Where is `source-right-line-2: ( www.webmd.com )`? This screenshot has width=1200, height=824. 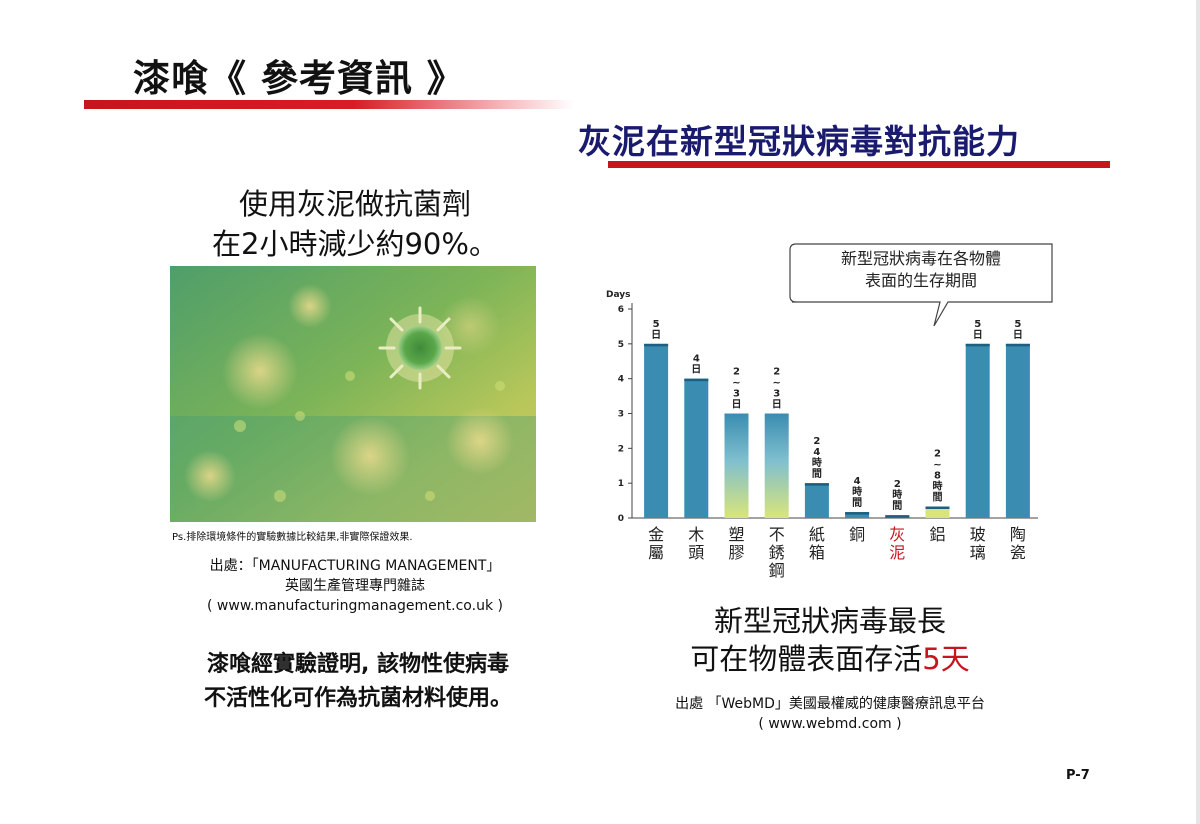
source-right-line-2: ( www.webmd.com ) is located at coordinates (830, 724).